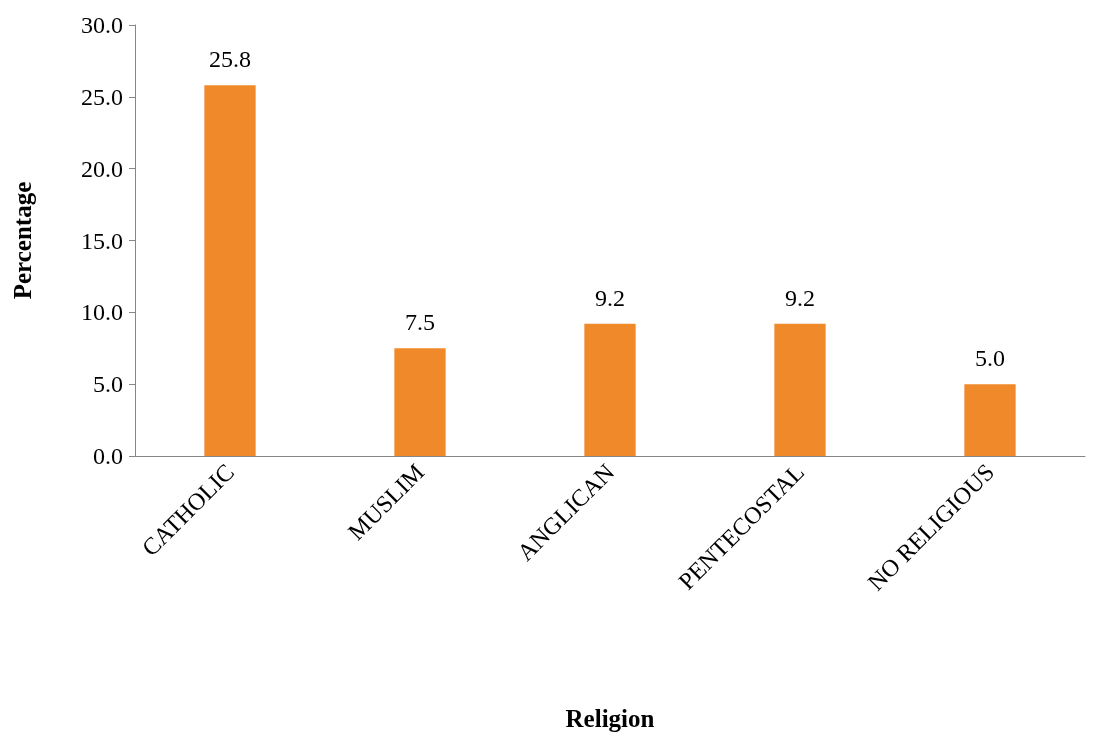 The image size is (1104, 736). I want to click on y-tick-label: 10.0, so click(102, 312).